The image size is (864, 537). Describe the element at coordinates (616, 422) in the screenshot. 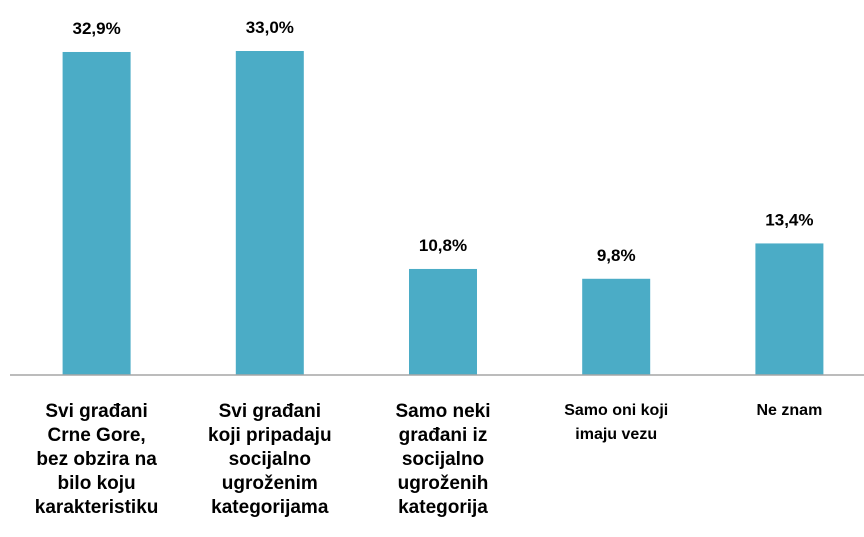

I see `x-tick-label: Samo oni koji imaju vezu` at that location.